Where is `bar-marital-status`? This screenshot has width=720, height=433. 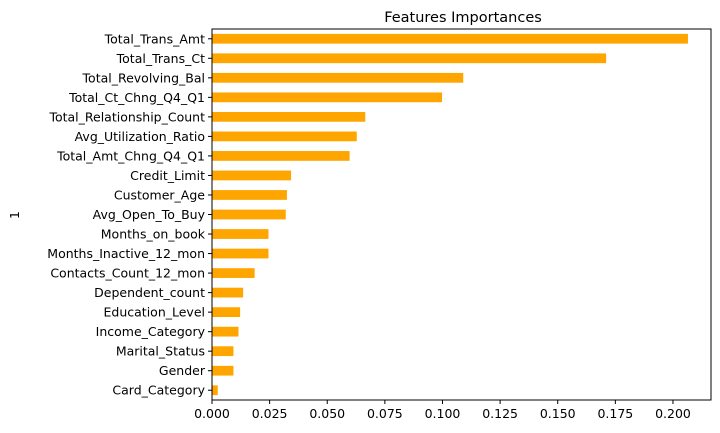 bar-marital-status is located at coordinates (223, 351).